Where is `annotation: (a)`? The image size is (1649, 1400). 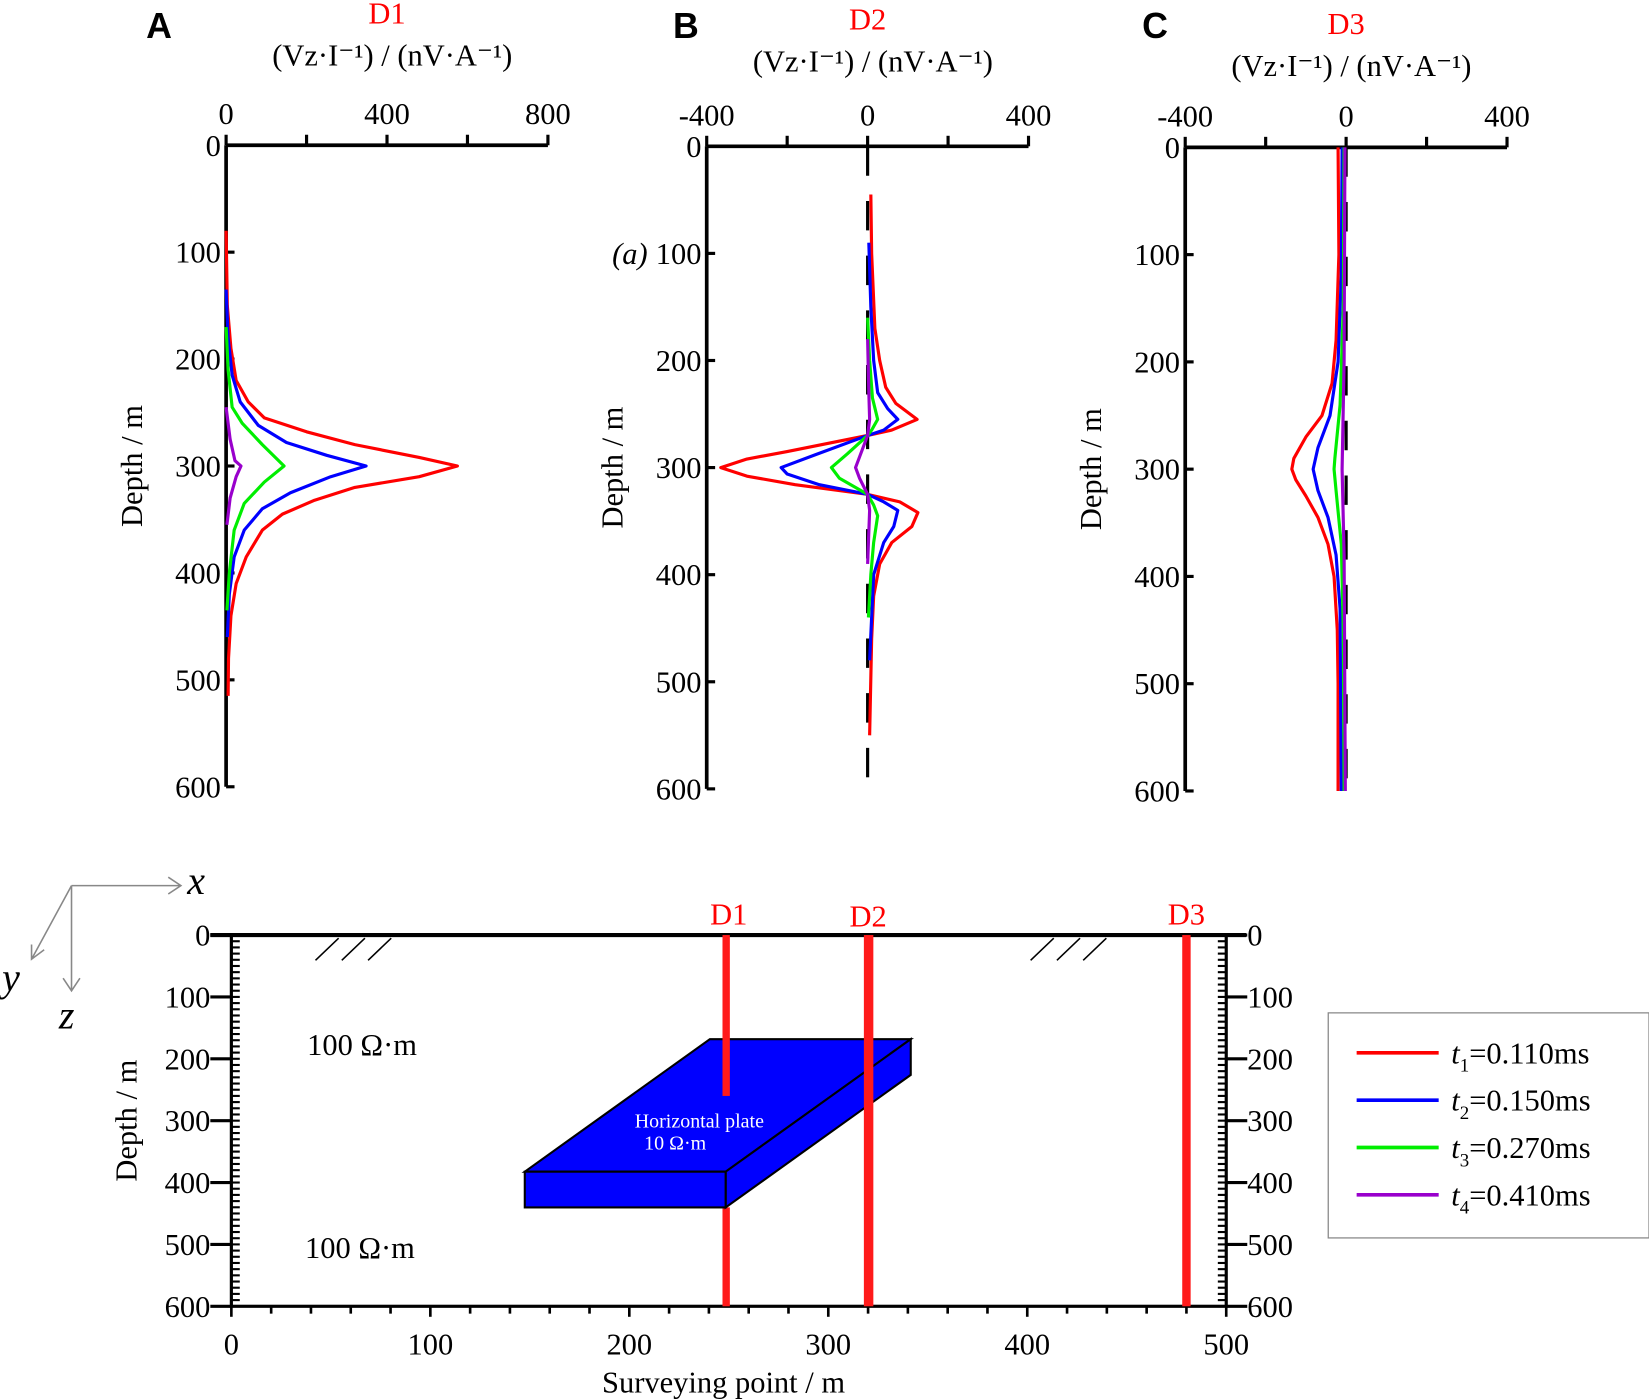 annotation: (a) is located at coordinates (630, 254).